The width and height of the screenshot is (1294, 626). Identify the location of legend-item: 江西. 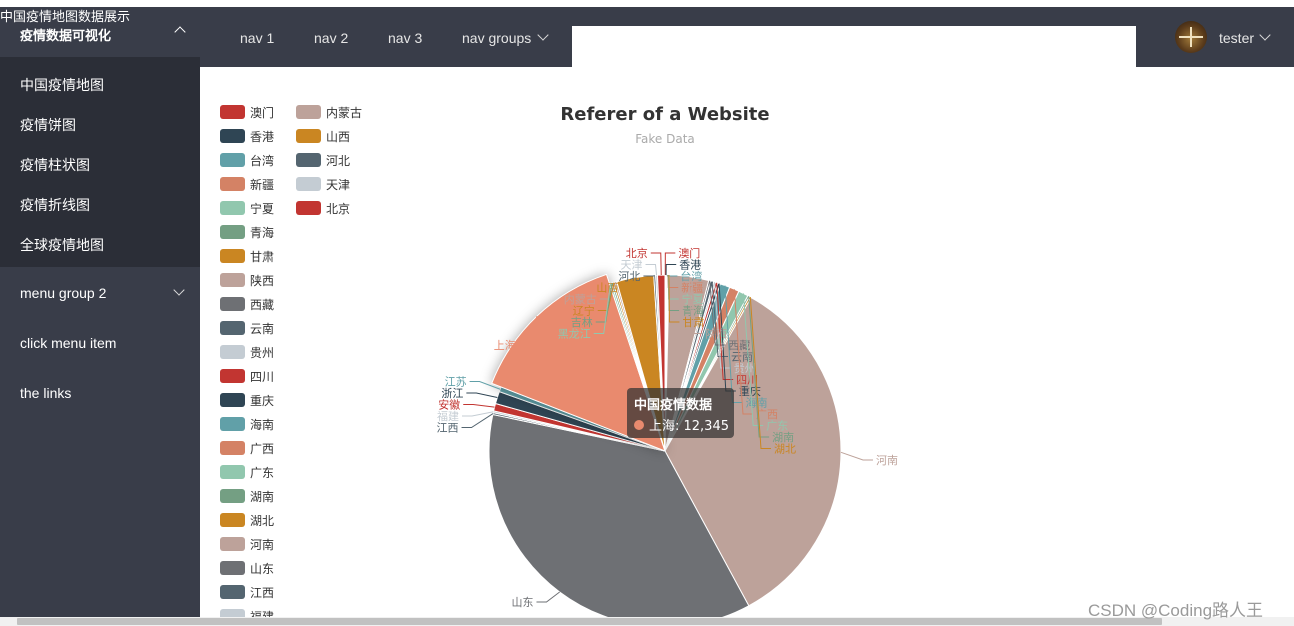
(262, 593).